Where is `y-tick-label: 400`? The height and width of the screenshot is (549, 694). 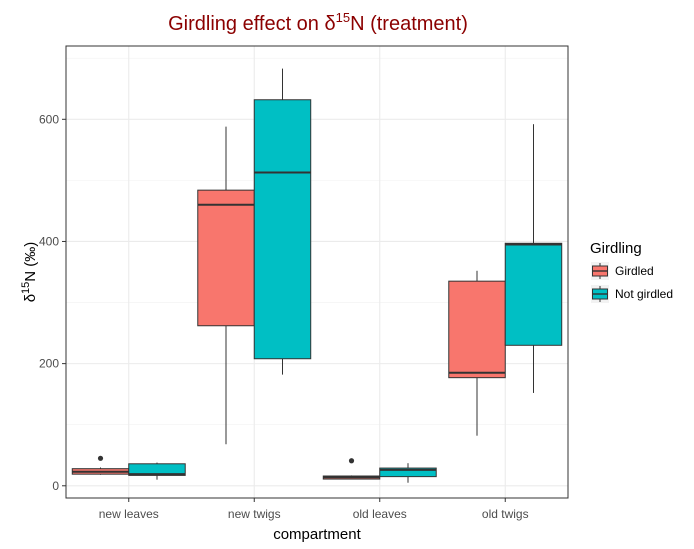
y-tick-label: 400 is located at coordinates (49, 241).